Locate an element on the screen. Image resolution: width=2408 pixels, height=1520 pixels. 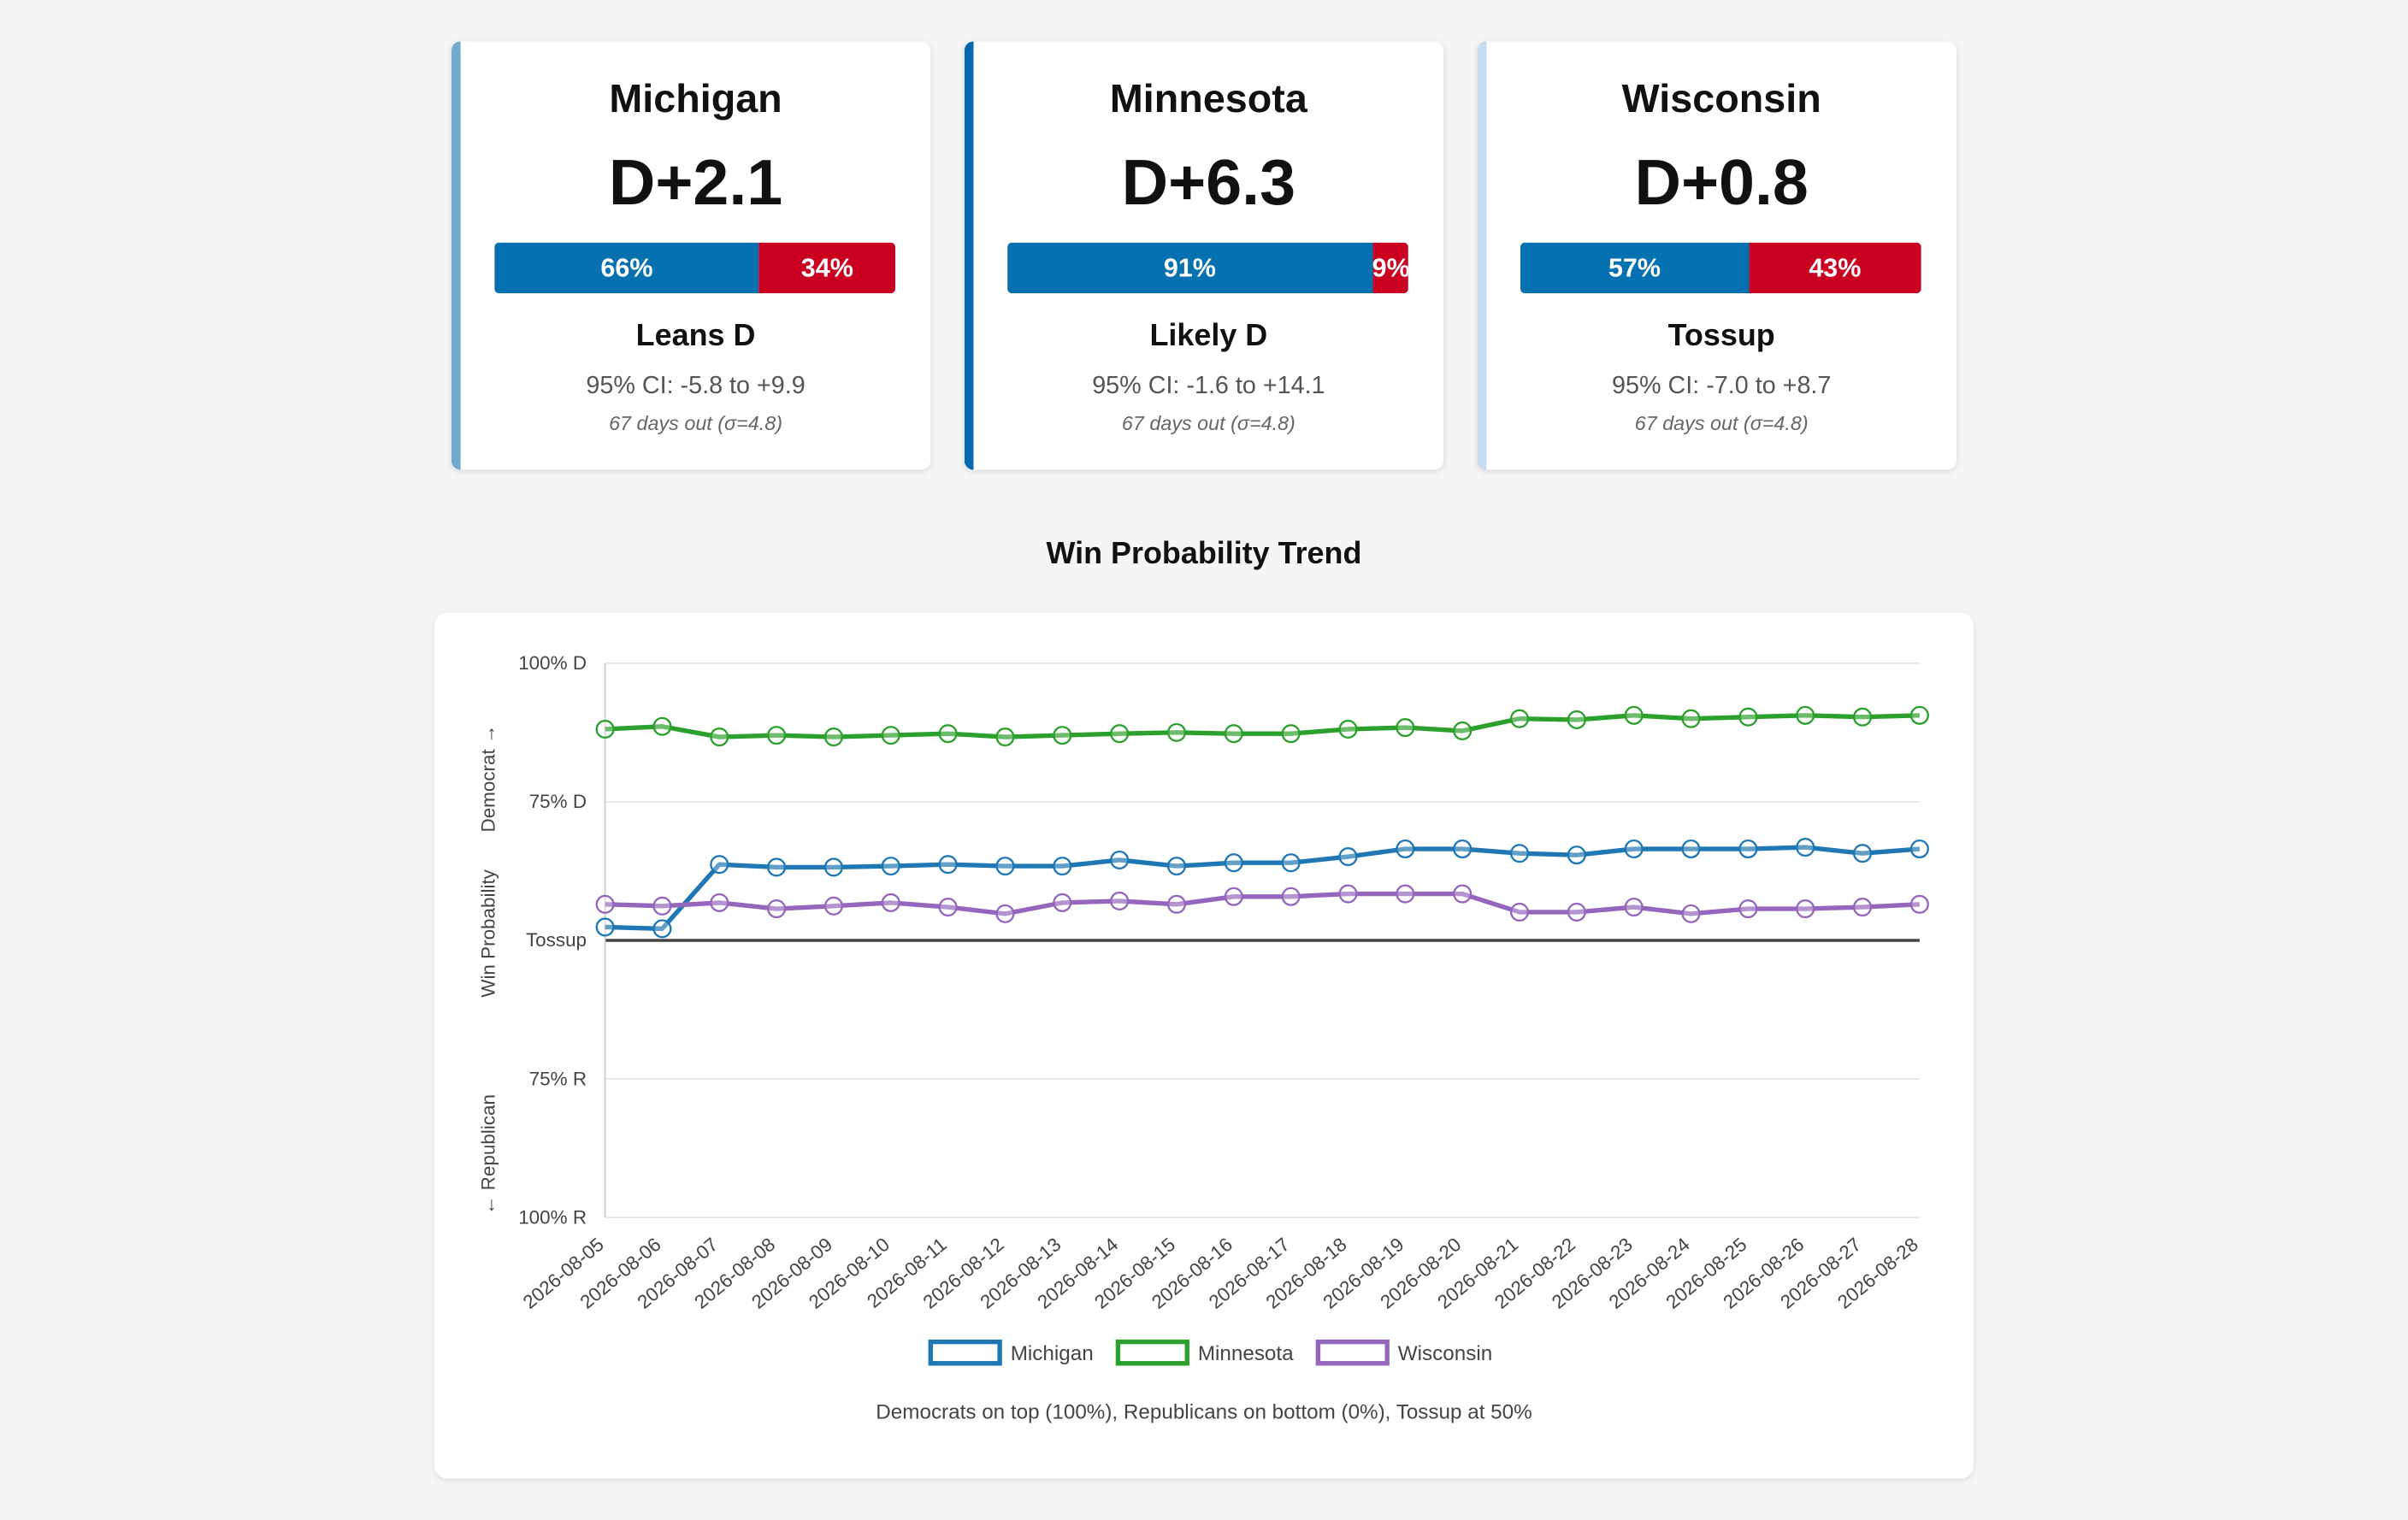
y-axis-label: Democrat → is located at coordinates (488, 779).